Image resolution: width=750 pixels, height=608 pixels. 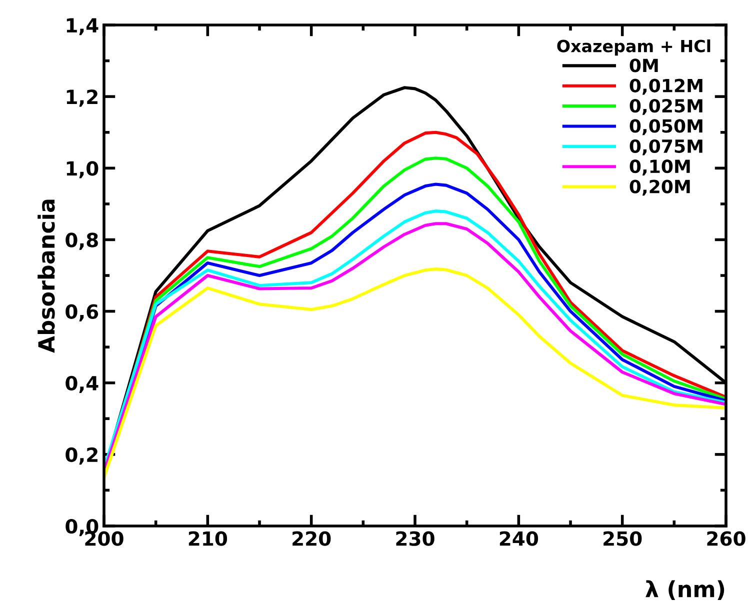 I want to click on legend-label: 0,075M, so click(x=666, y=147).